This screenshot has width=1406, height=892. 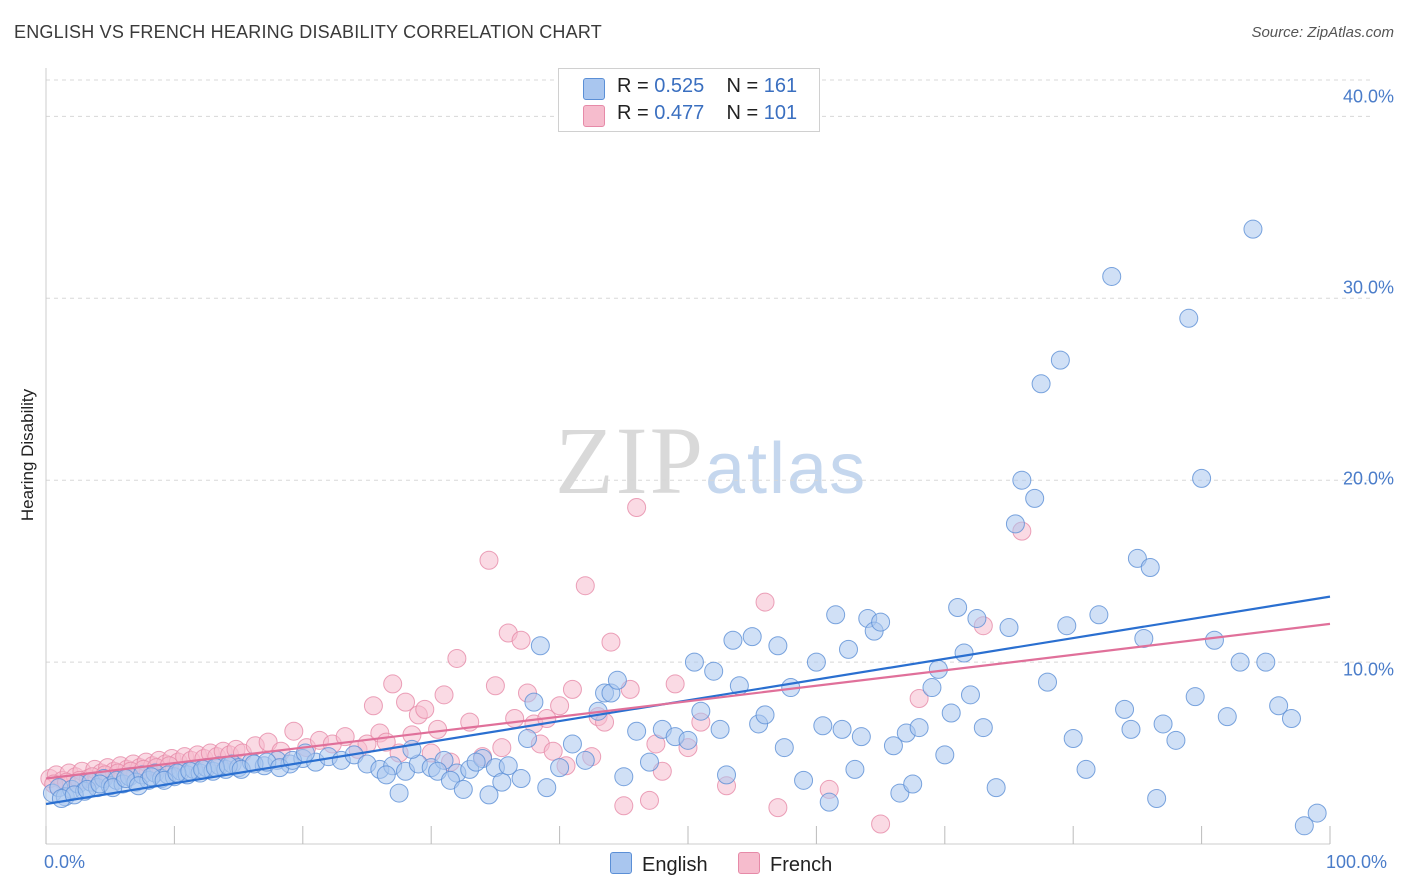 I want to click on english-swatch, so click(x=594, y=89).